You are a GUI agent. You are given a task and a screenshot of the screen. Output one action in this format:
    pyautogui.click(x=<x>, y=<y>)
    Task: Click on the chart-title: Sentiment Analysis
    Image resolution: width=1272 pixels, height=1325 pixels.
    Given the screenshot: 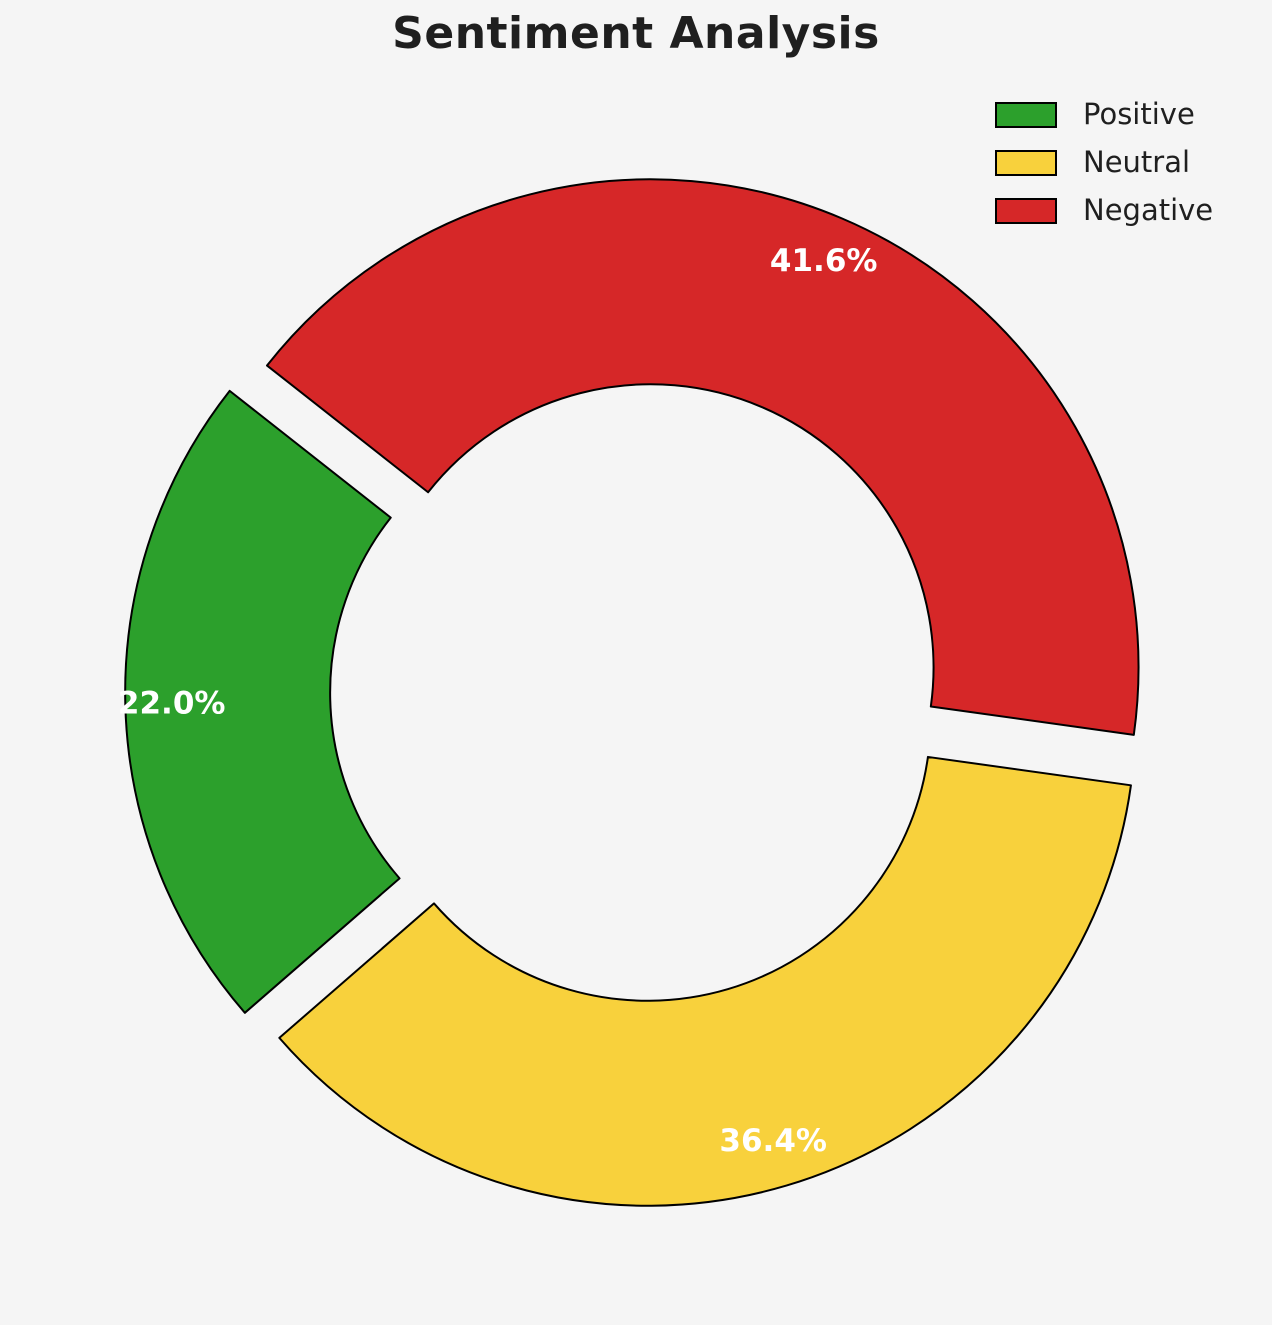 What is the action you would take?
    pyautogui.click(x=636, y=33)
    